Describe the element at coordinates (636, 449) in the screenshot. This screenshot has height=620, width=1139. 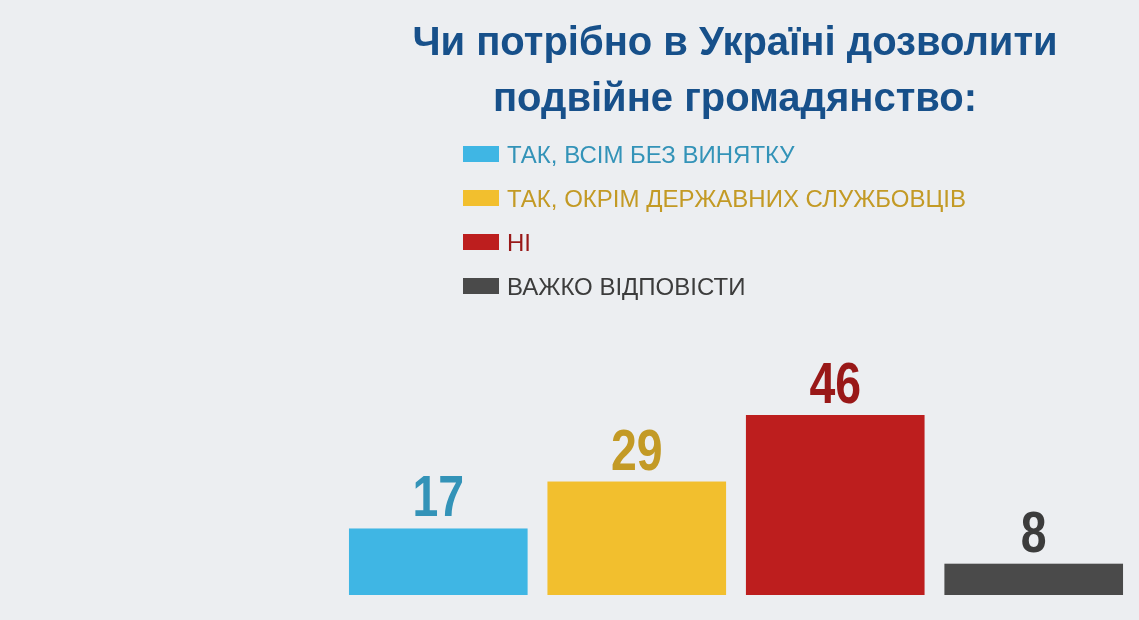
I see `data-label: 29` at that location.